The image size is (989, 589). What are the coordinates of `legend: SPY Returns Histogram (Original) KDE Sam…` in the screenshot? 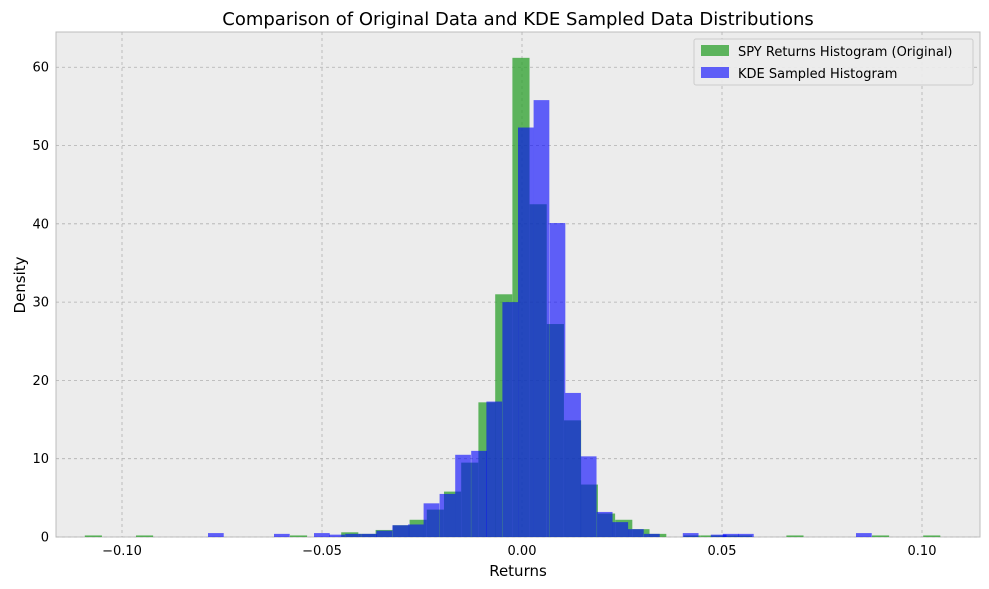 It's located at (833, 62).